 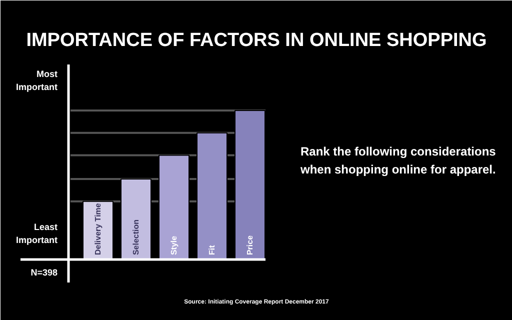 I want to click on text: Least Important, so click(x=37, y=233).